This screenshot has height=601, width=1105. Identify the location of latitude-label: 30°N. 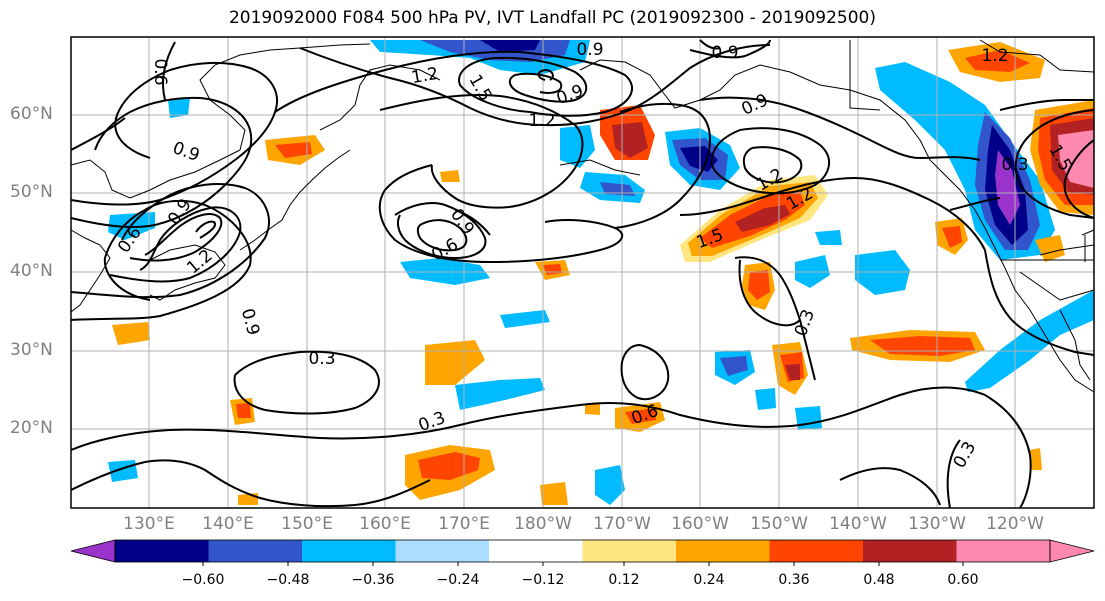
(31, 350).